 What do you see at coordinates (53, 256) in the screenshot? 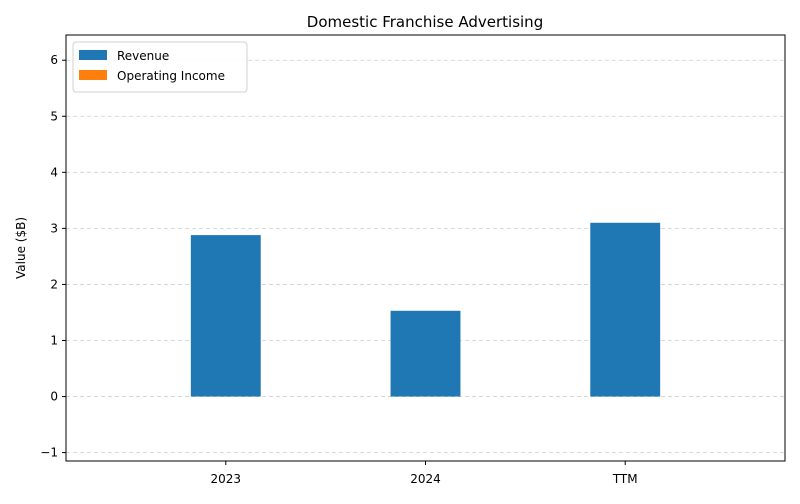
I see `y-axis-ticks: −1 0 1 2 3 4 5 6` at bounding box center [53, 256].